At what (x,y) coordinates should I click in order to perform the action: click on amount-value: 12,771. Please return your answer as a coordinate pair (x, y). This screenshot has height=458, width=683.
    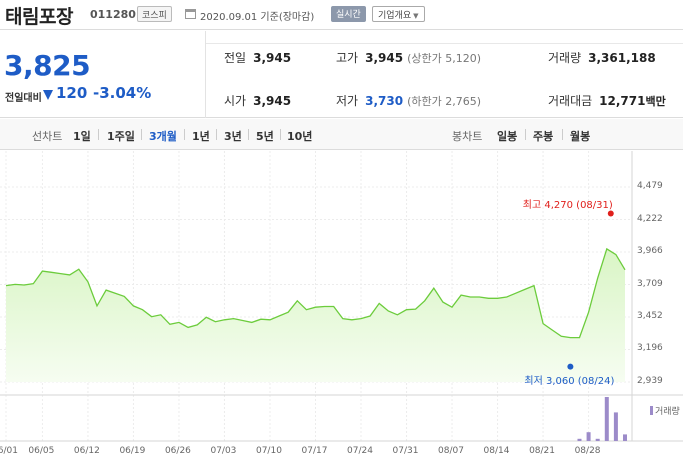
    Looking at the image, I should click on (622, 101).